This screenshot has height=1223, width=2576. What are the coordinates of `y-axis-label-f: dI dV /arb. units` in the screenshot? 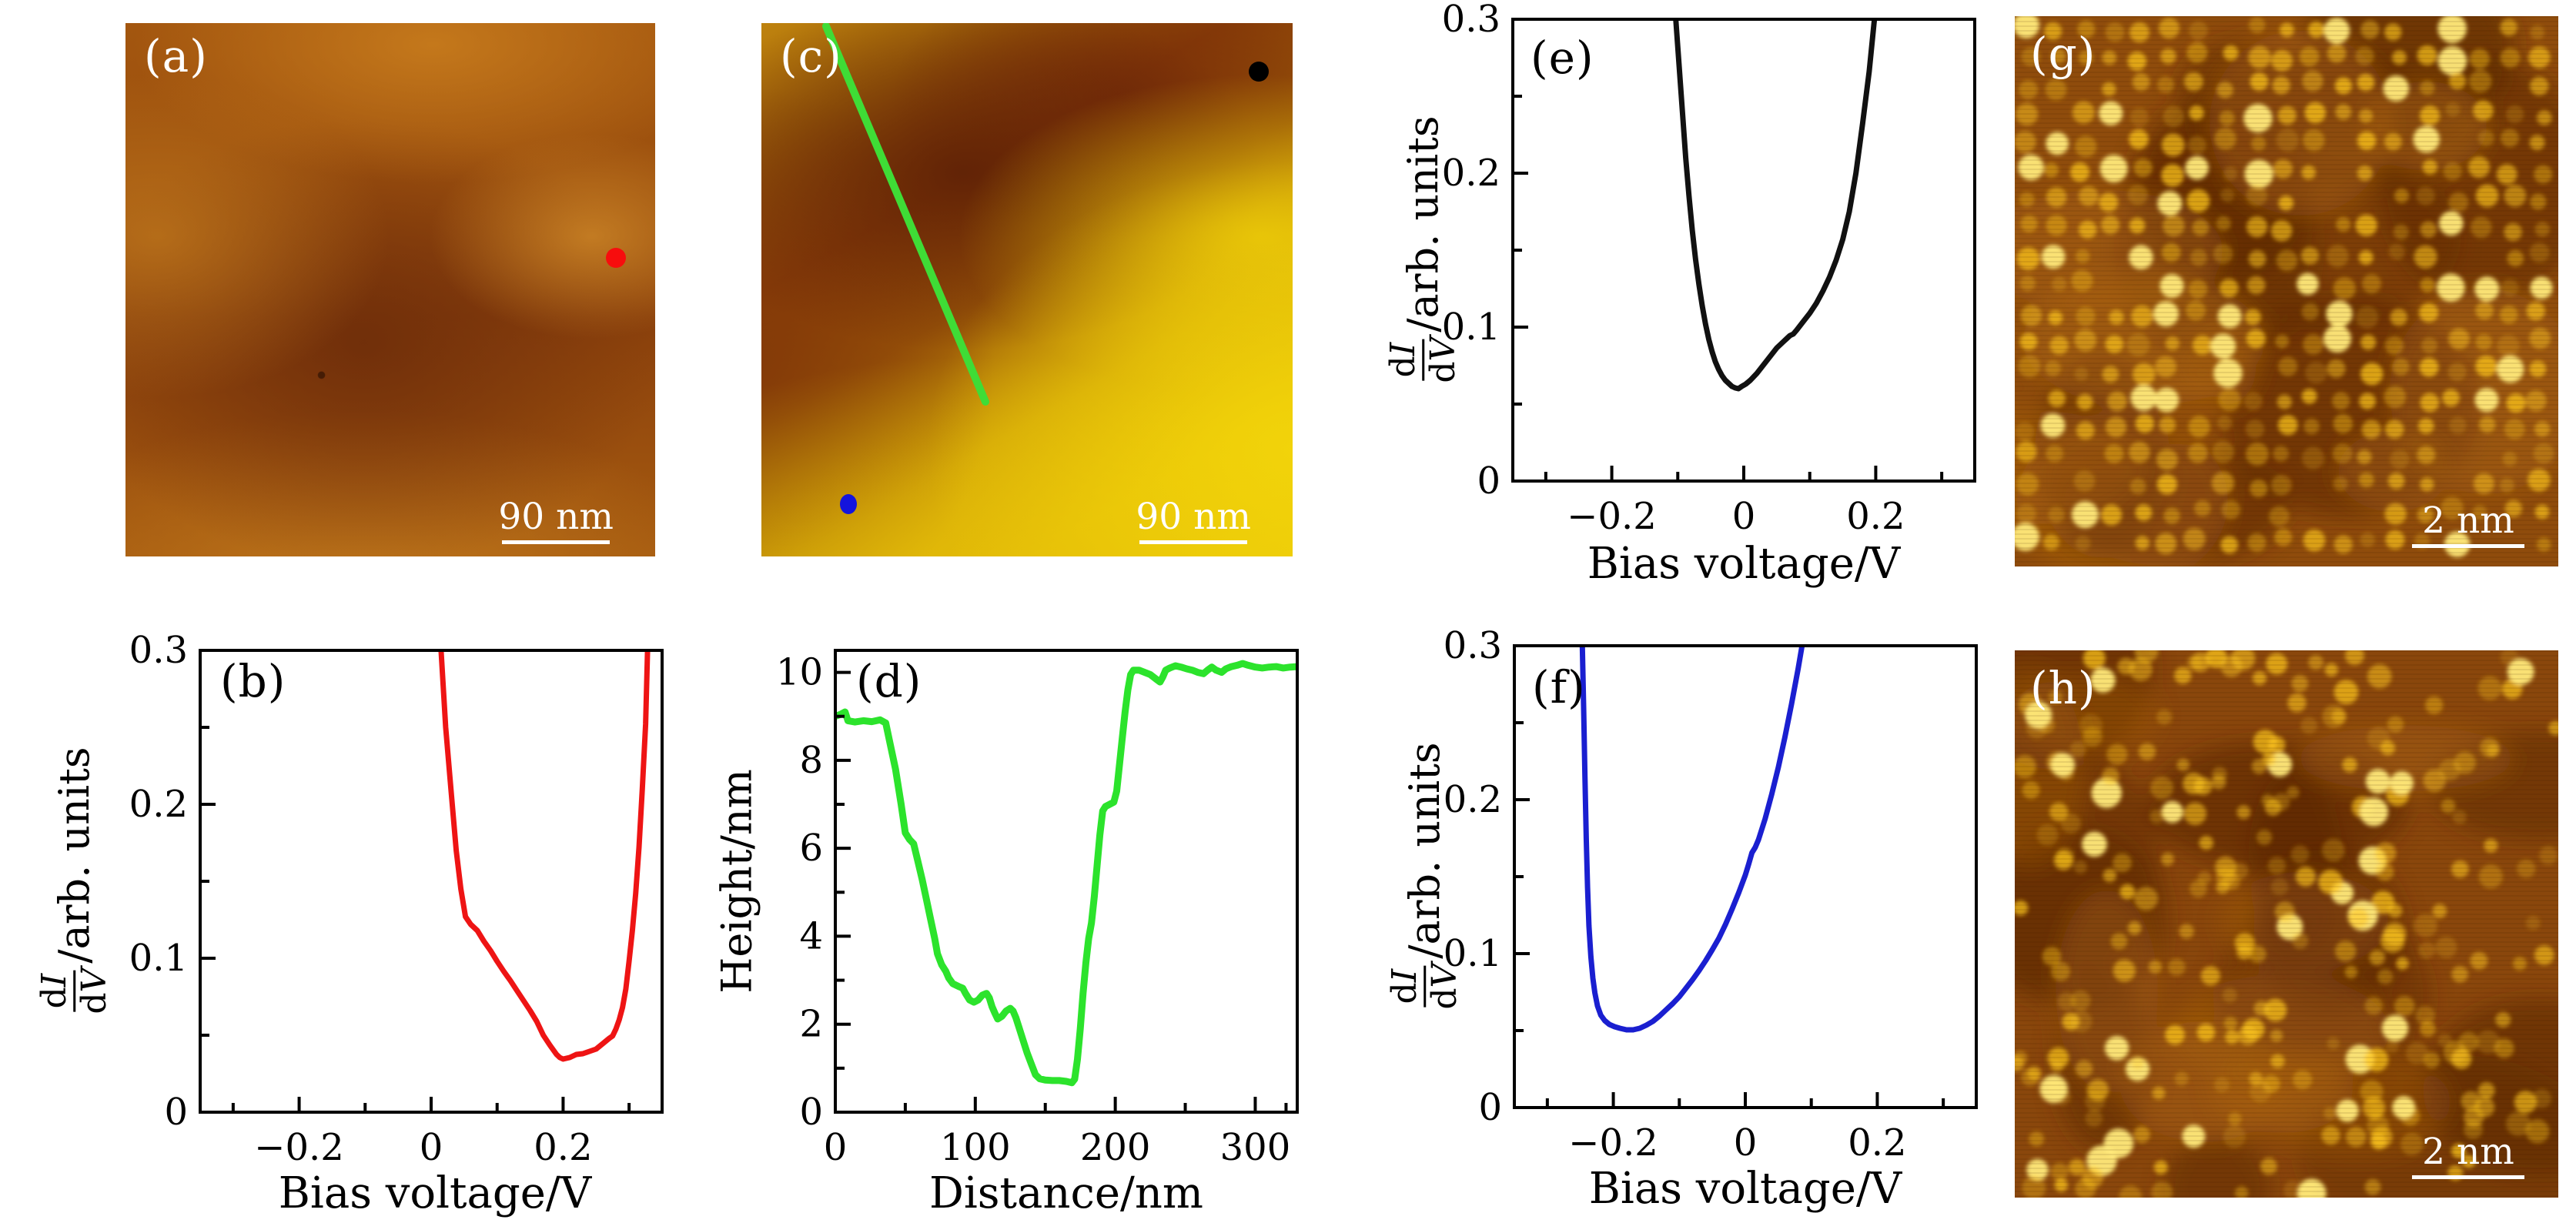 It's located at (1425, 876).